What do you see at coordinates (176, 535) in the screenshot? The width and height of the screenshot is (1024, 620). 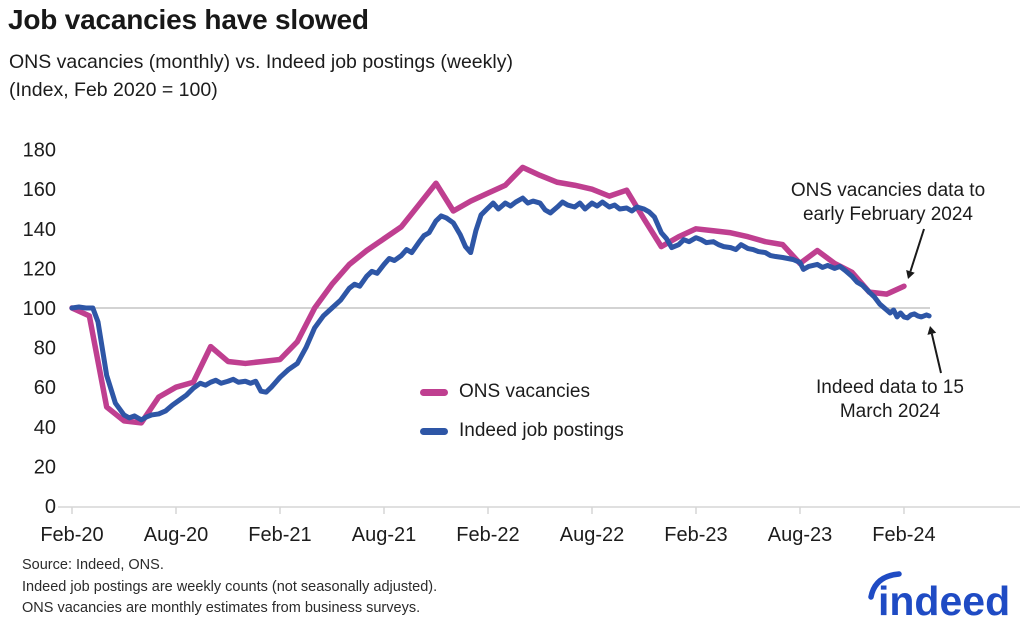 I see `svg-text: Aug-20` at bounding box center [176, 535].